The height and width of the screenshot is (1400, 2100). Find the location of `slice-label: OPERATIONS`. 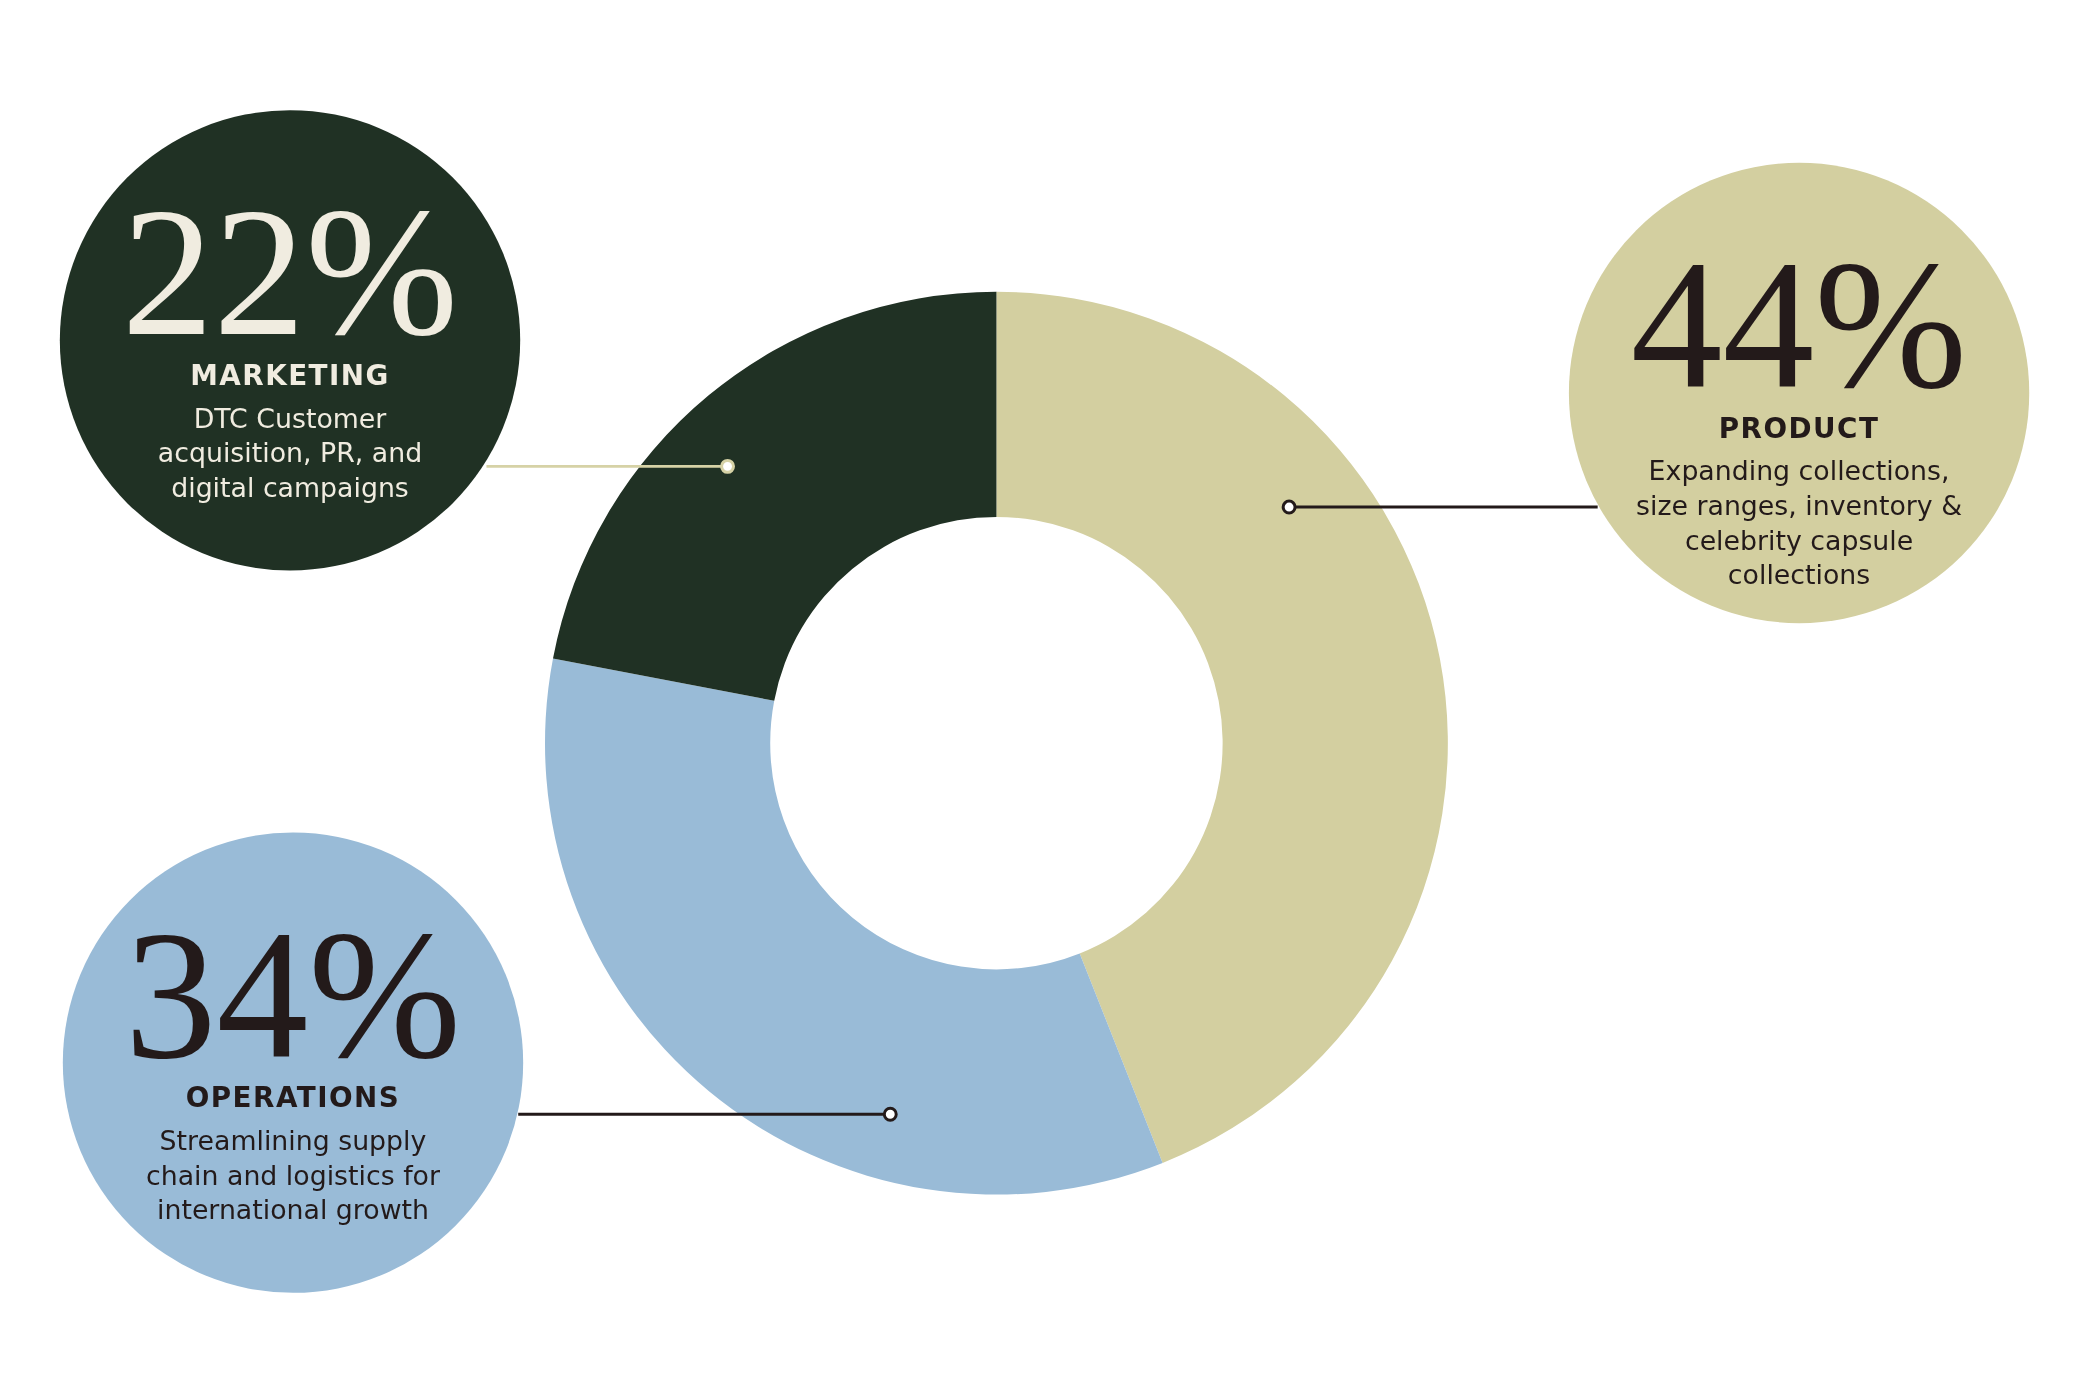

slice-label: OPERATIONS is located at coordinates (293, 1098).